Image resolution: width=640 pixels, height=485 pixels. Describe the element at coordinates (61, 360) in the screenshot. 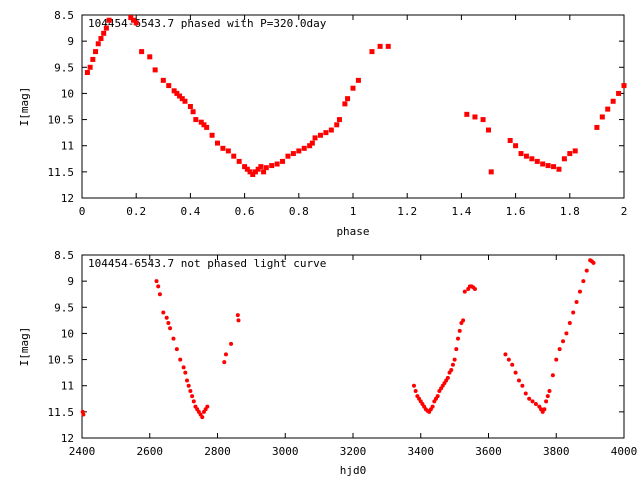

I see `chart2-y-tick-label: 10.5` at that location.